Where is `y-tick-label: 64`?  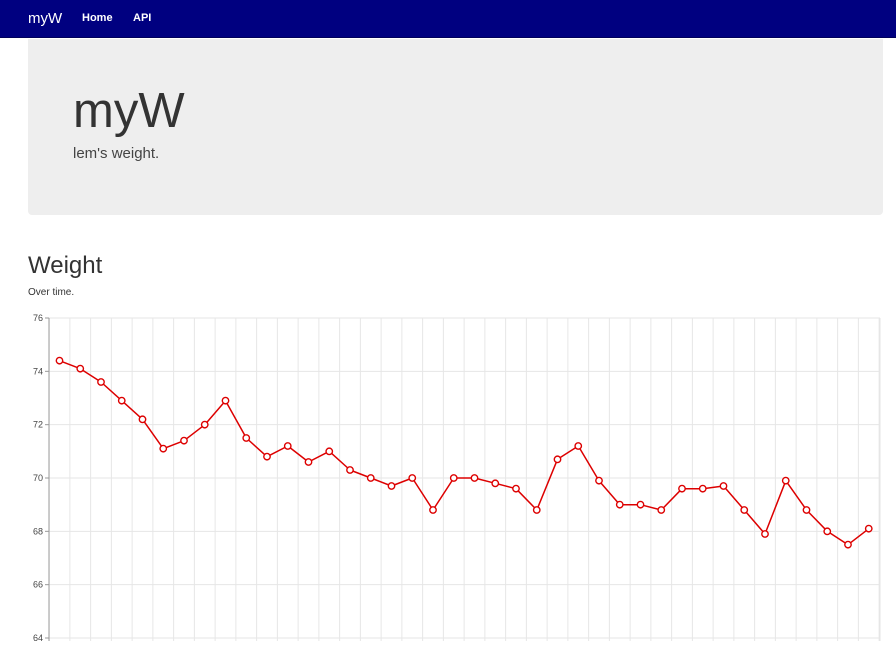
y-tick-label: 64 is located at coordinates (38, 638).